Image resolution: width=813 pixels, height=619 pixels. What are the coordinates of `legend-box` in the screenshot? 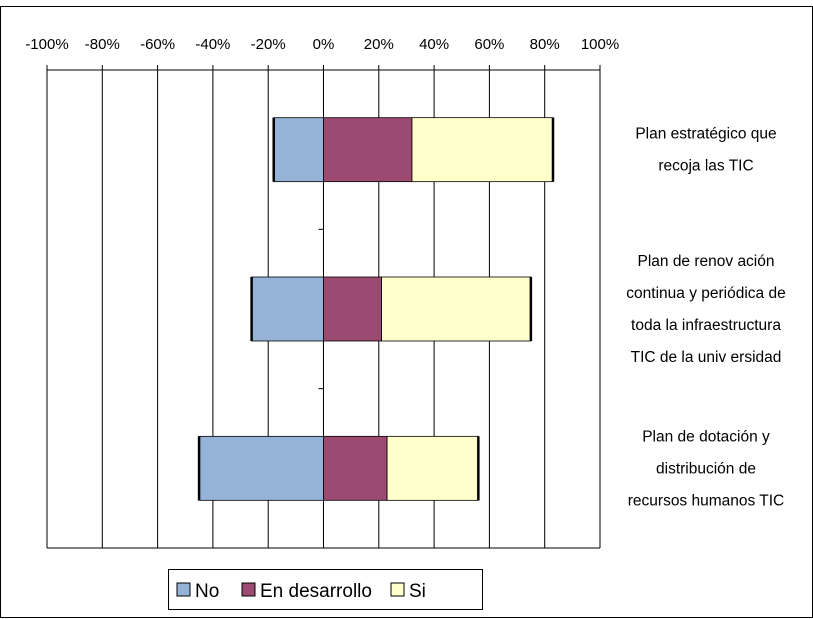 It's located at (325, 589).